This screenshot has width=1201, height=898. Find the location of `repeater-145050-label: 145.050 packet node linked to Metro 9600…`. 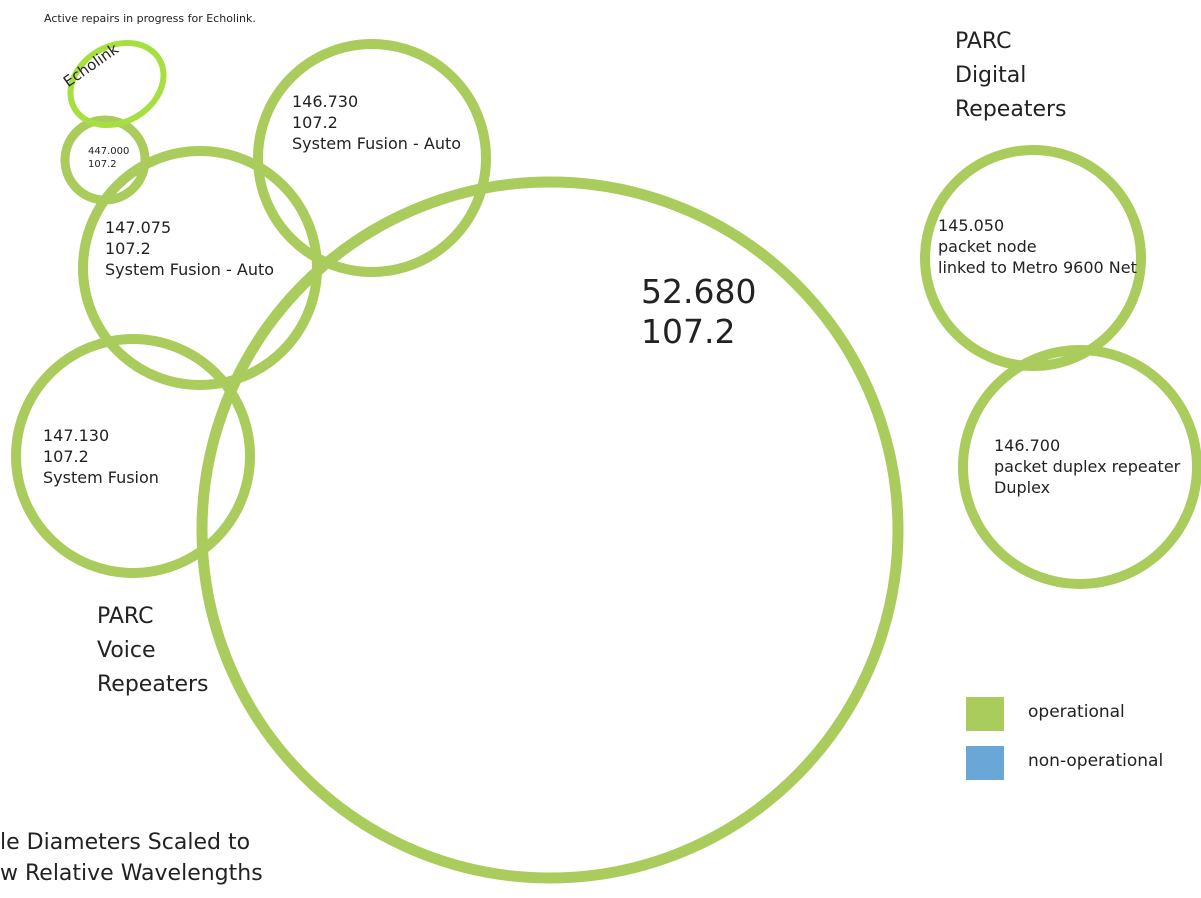

repeater-145050-label: 145.050 packet node linked to Metro 9600… is located at coordinates (1037, 246).